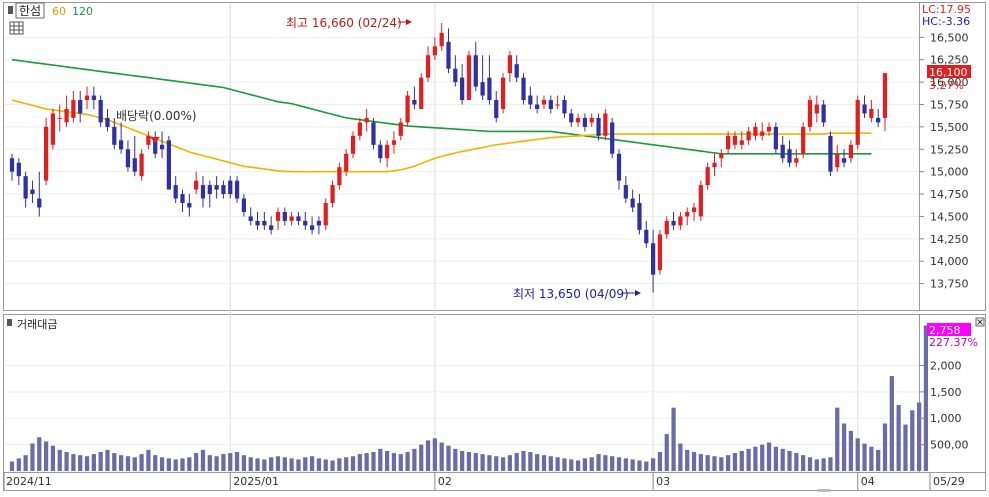 The height and width of the screenshot is (497, 989). Describe the element at coordinates (949, 329) in the screenshot. I see `current-volume-box` at that location.